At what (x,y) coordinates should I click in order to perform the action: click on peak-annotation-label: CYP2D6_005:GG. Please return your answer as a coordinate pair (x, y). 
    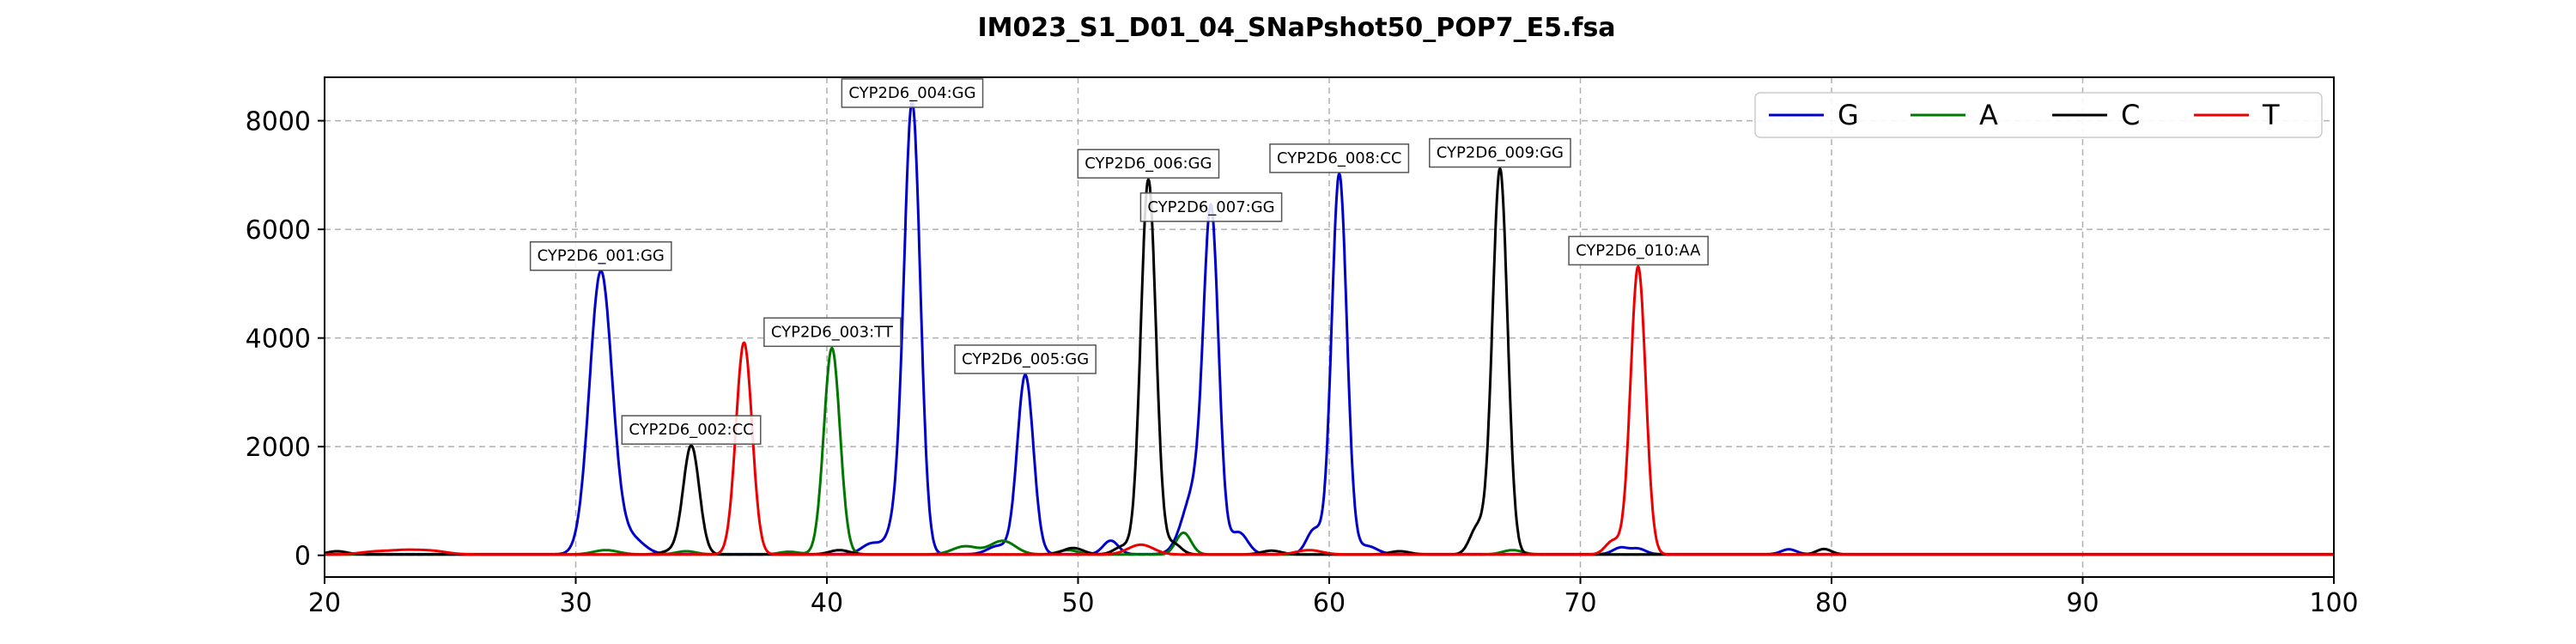
    Looking at the image, I should click on (1025, 359).